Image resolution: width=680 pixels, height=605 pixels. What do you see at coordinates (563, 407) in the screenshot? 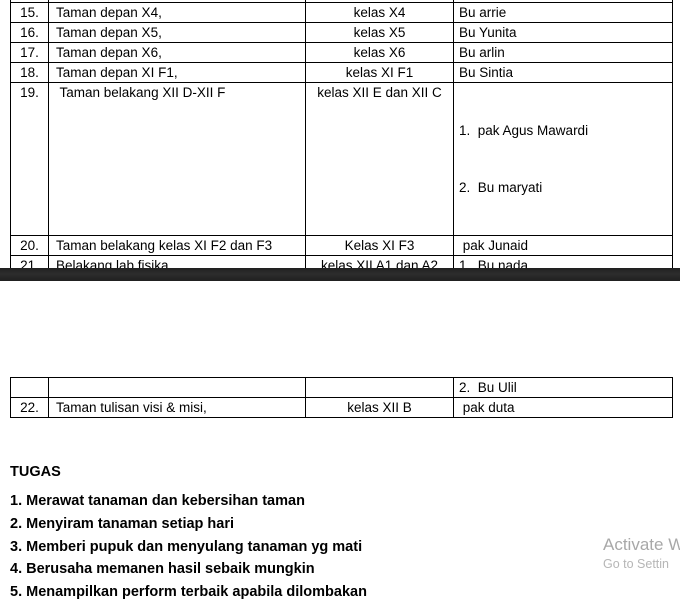
I see `caretaker-cell: pak duta` at bounding box center [563, 407].